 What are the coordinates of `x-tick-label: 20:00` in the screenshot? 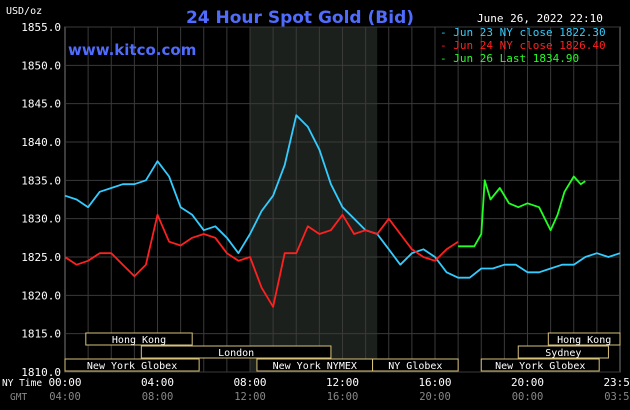 It's located at (527, 382).